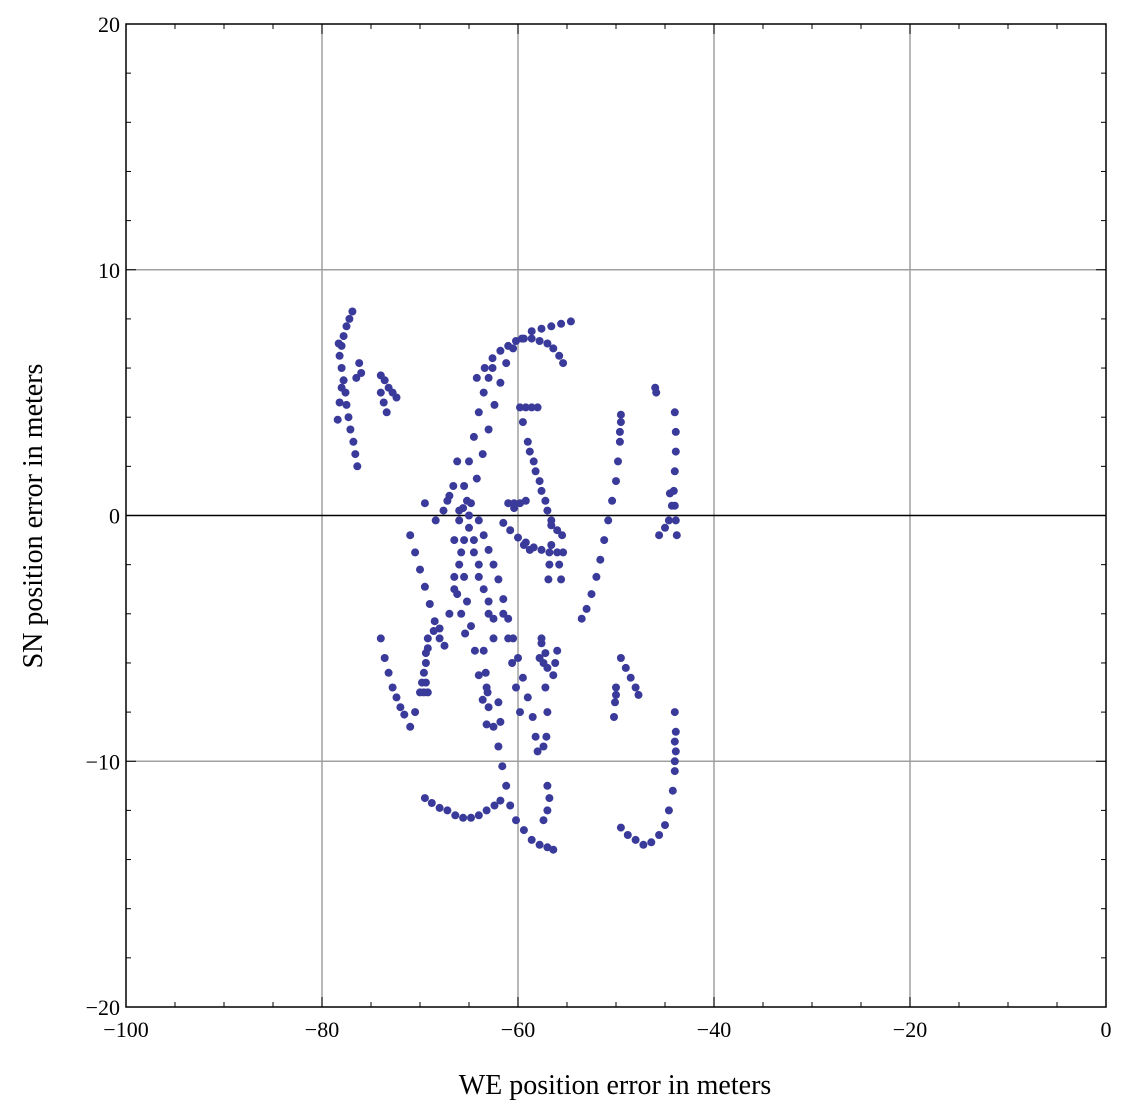 Image resolution: width=1121 pixels, height=1111 pixels. Describe the element at coordinates (518, 1029) in the screenshot. I see `x-tick-label: −60` at that location.